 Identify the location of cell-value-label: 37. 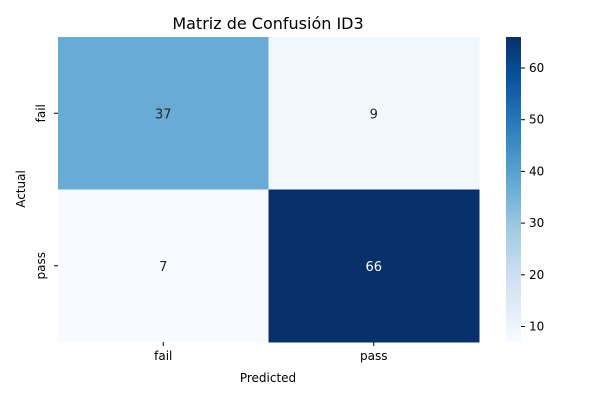
(163, 114).